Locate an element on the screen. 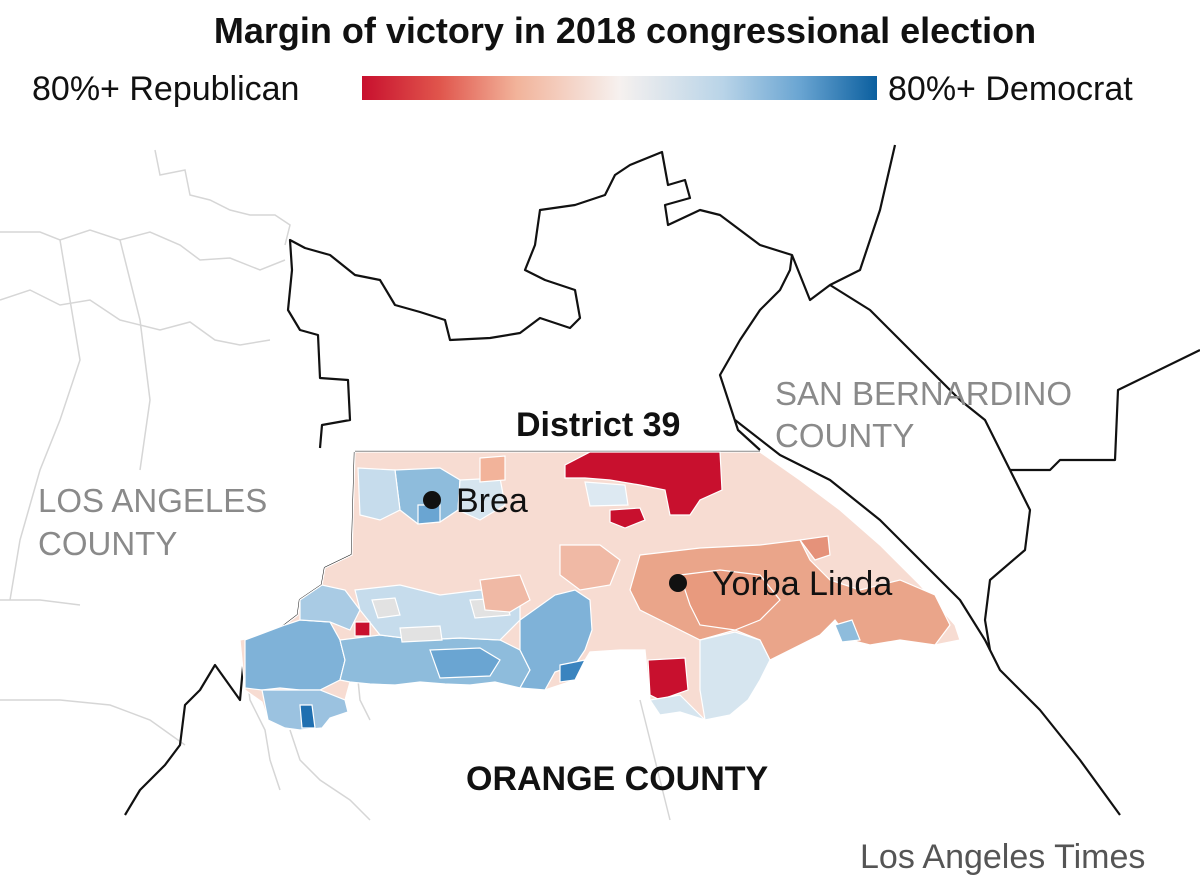 Image resolution: width=1200 pixels, height=889 pixels. legend-left-label: 80%+ Republican is located at coordinates (166, 89).